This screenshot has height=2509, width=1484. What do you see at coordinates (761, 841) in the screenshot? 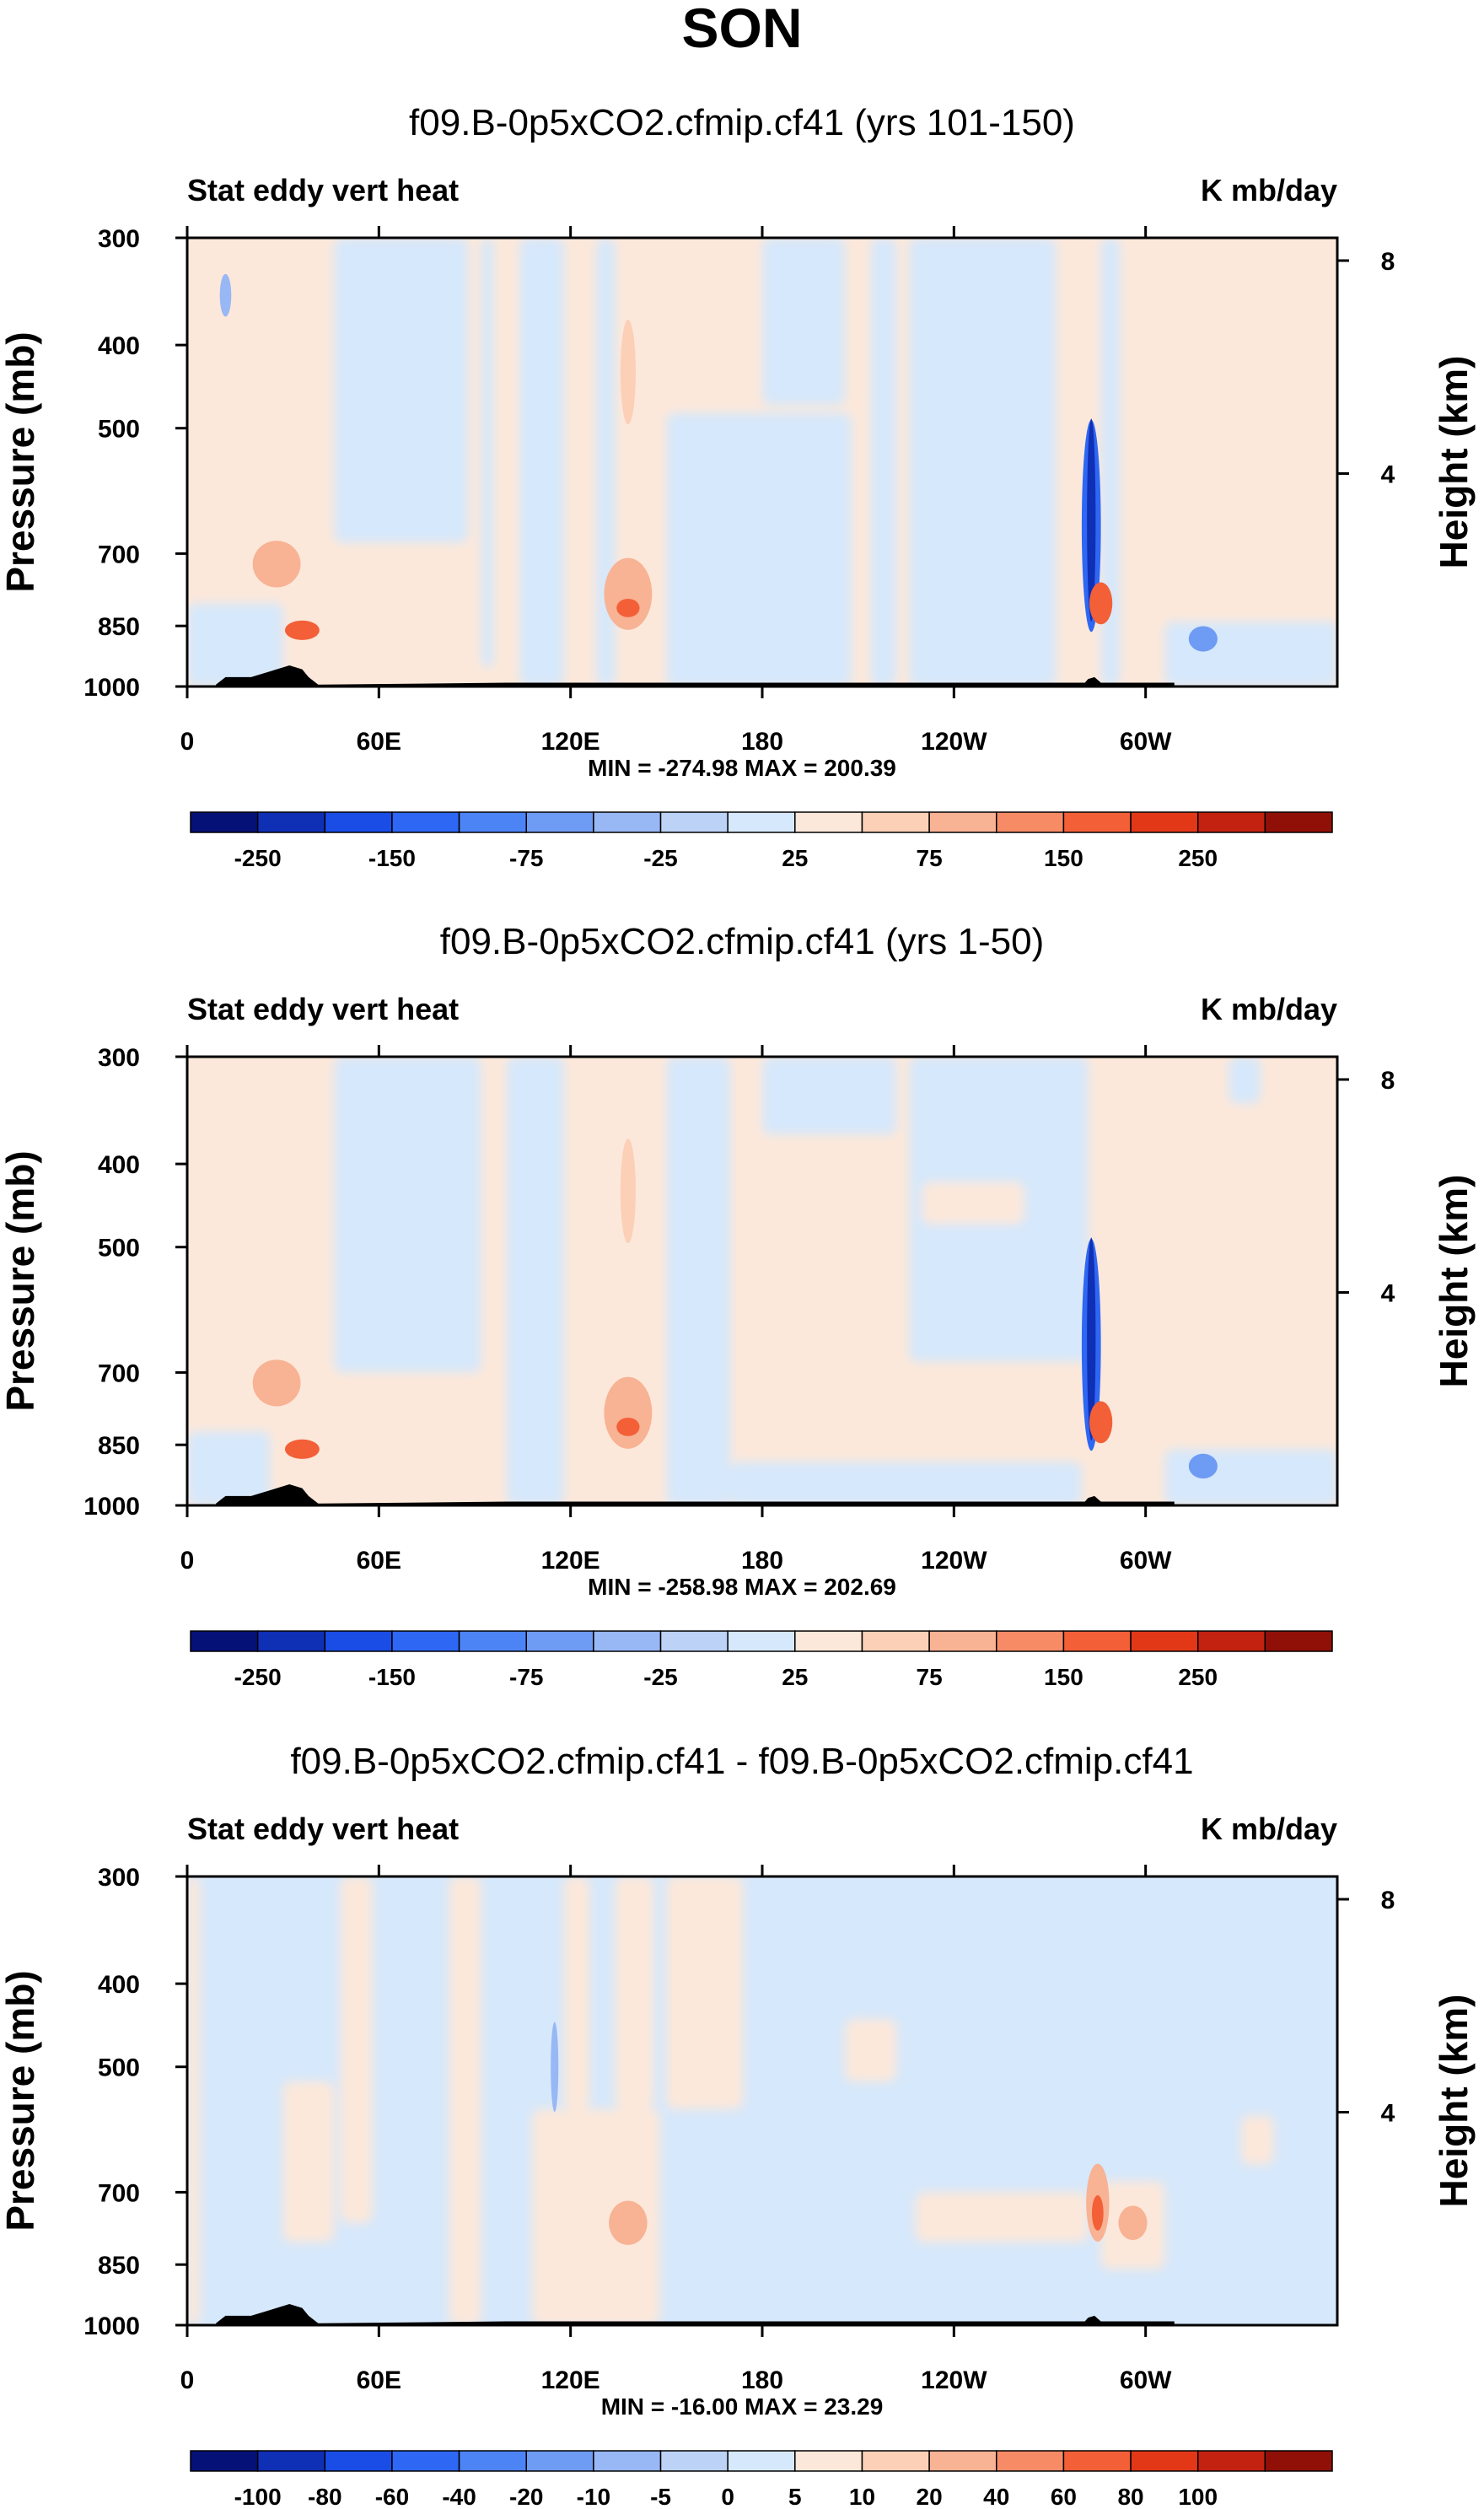
I see `colorbar: -250 -150 -75 -25 25 75 150 250` at bounding box center [761, 841].